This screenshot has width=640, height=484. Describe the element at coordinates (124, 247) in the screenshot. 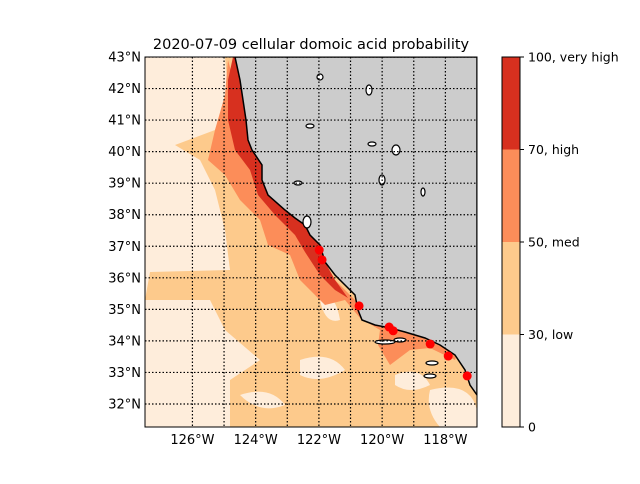

I see `lat-tick-label: 37°N` at that location.